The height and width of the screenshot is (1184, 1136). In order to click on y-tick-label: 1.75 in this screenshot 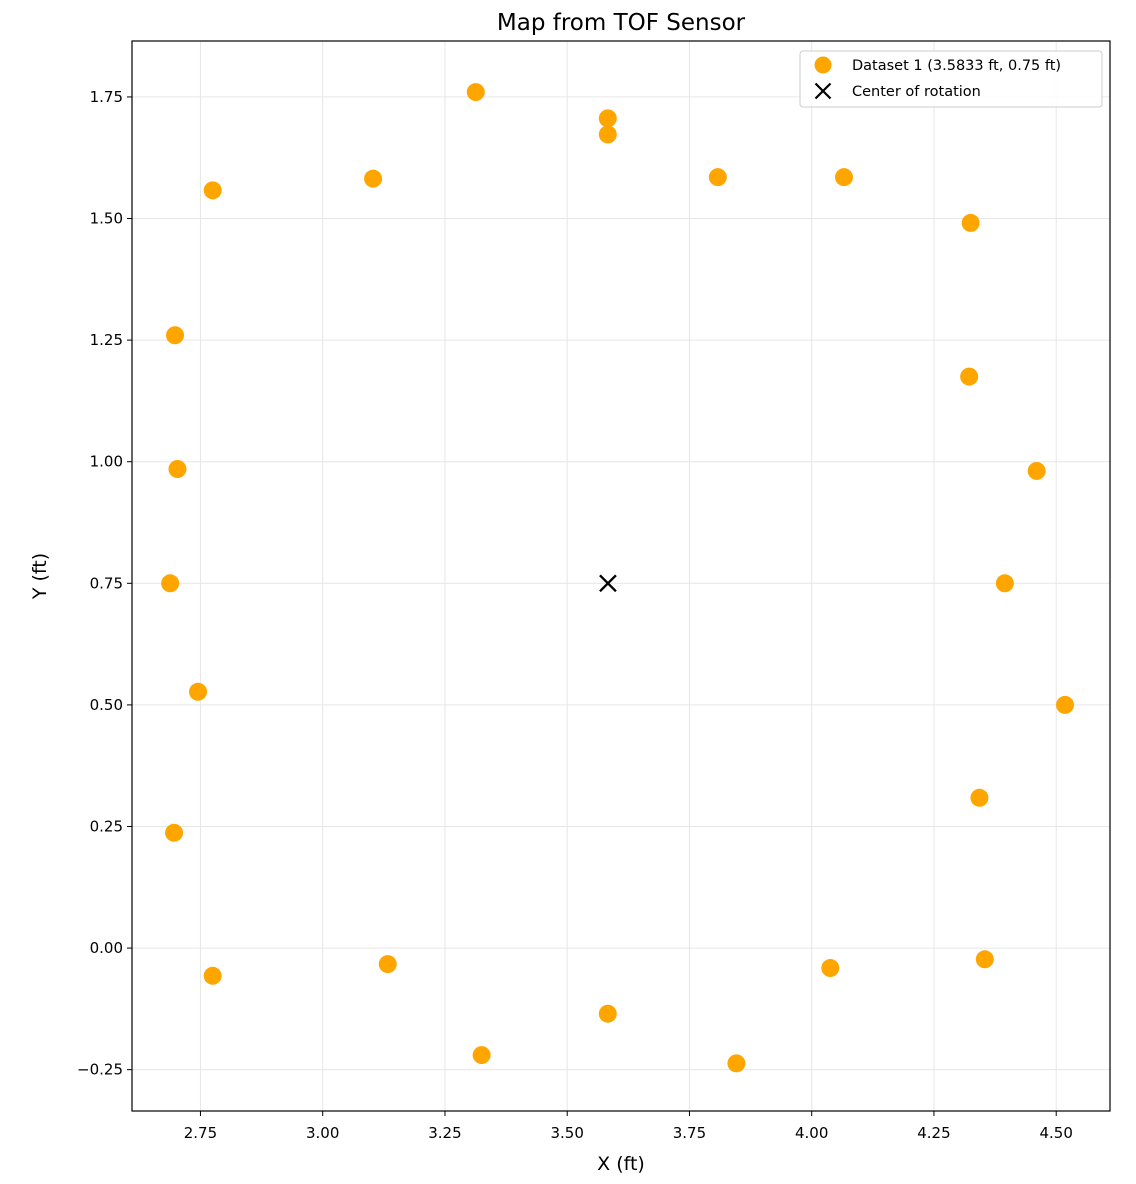, I will do `click(106, 97)`.